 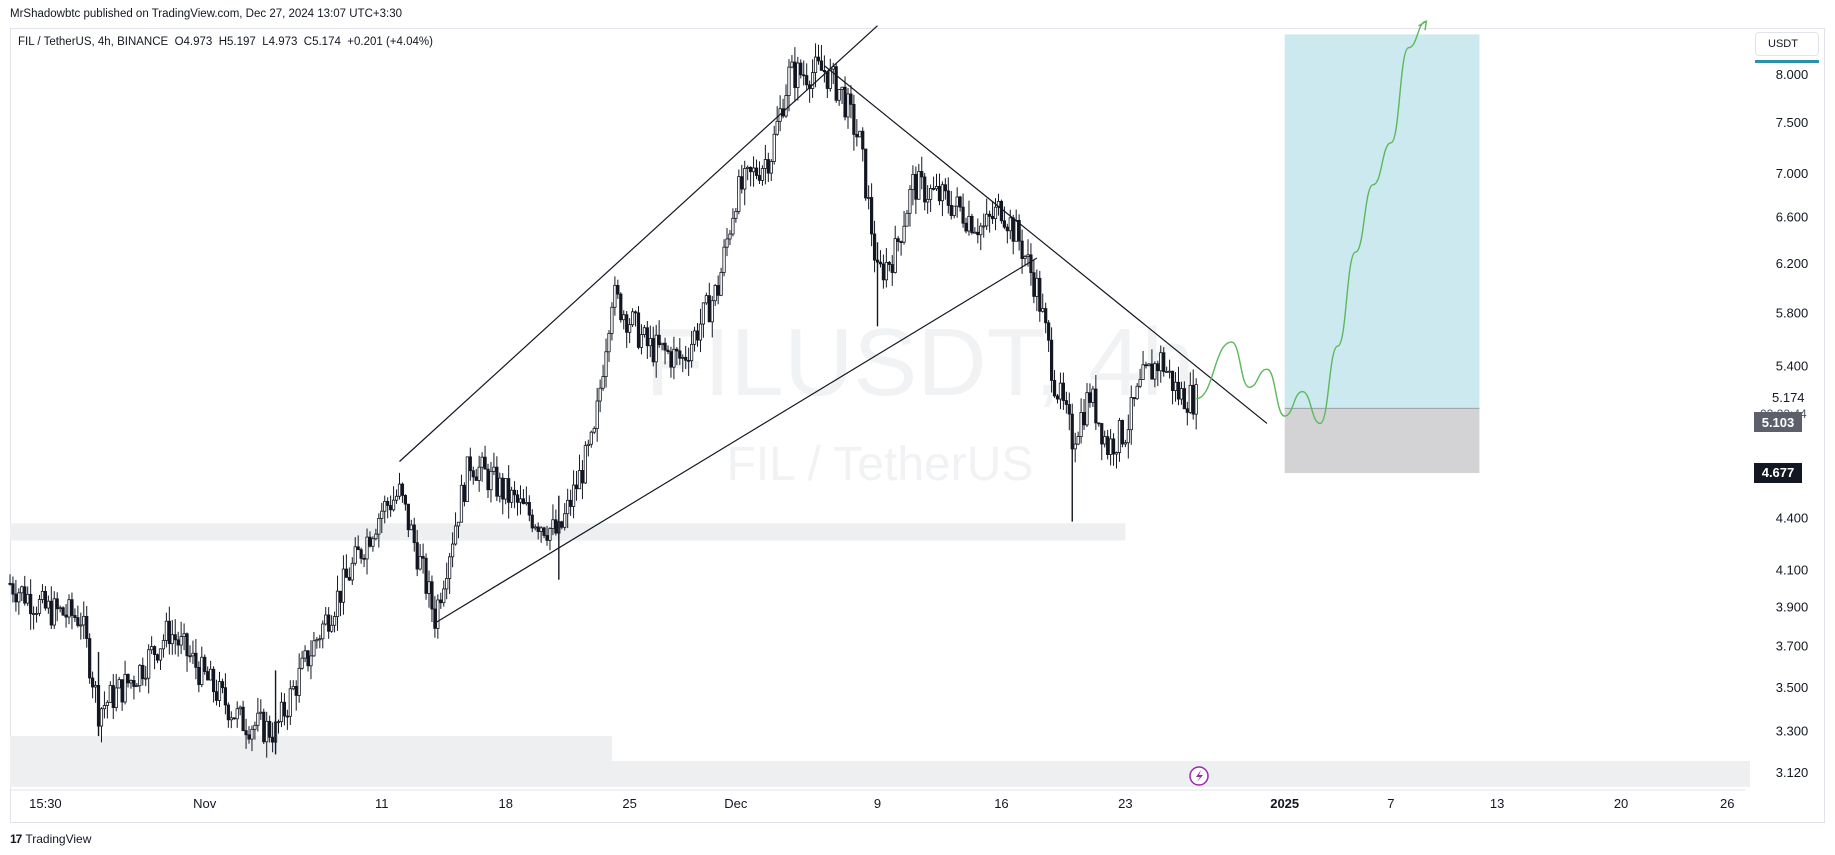 What do you see at coordinates (50, 839) in the screenshot?
I see `footer-brand: 17 TradingView` at bounding box center [50, 839].